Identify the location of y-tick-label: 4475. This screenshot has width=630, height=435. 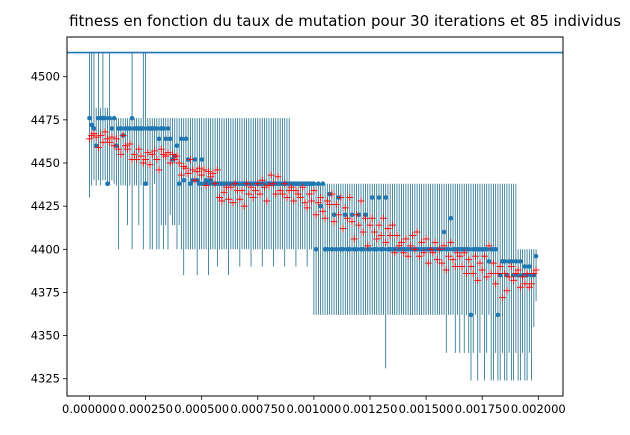
(45, 120).